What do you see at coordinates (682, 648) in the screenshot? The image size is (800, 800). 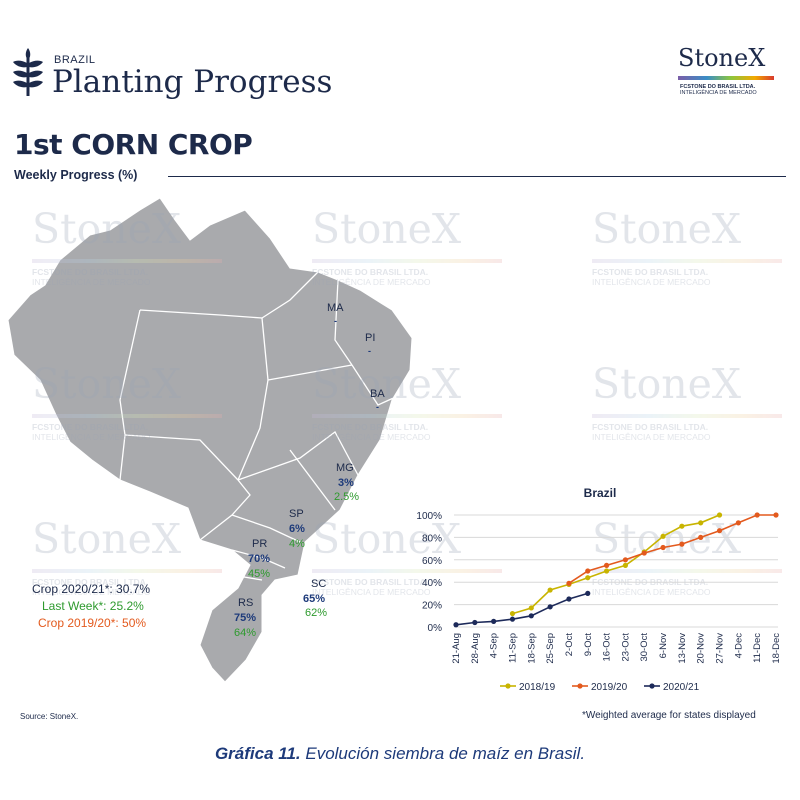 I see `x-tick-label: 13-Nov` at bounding box center [682, 648].